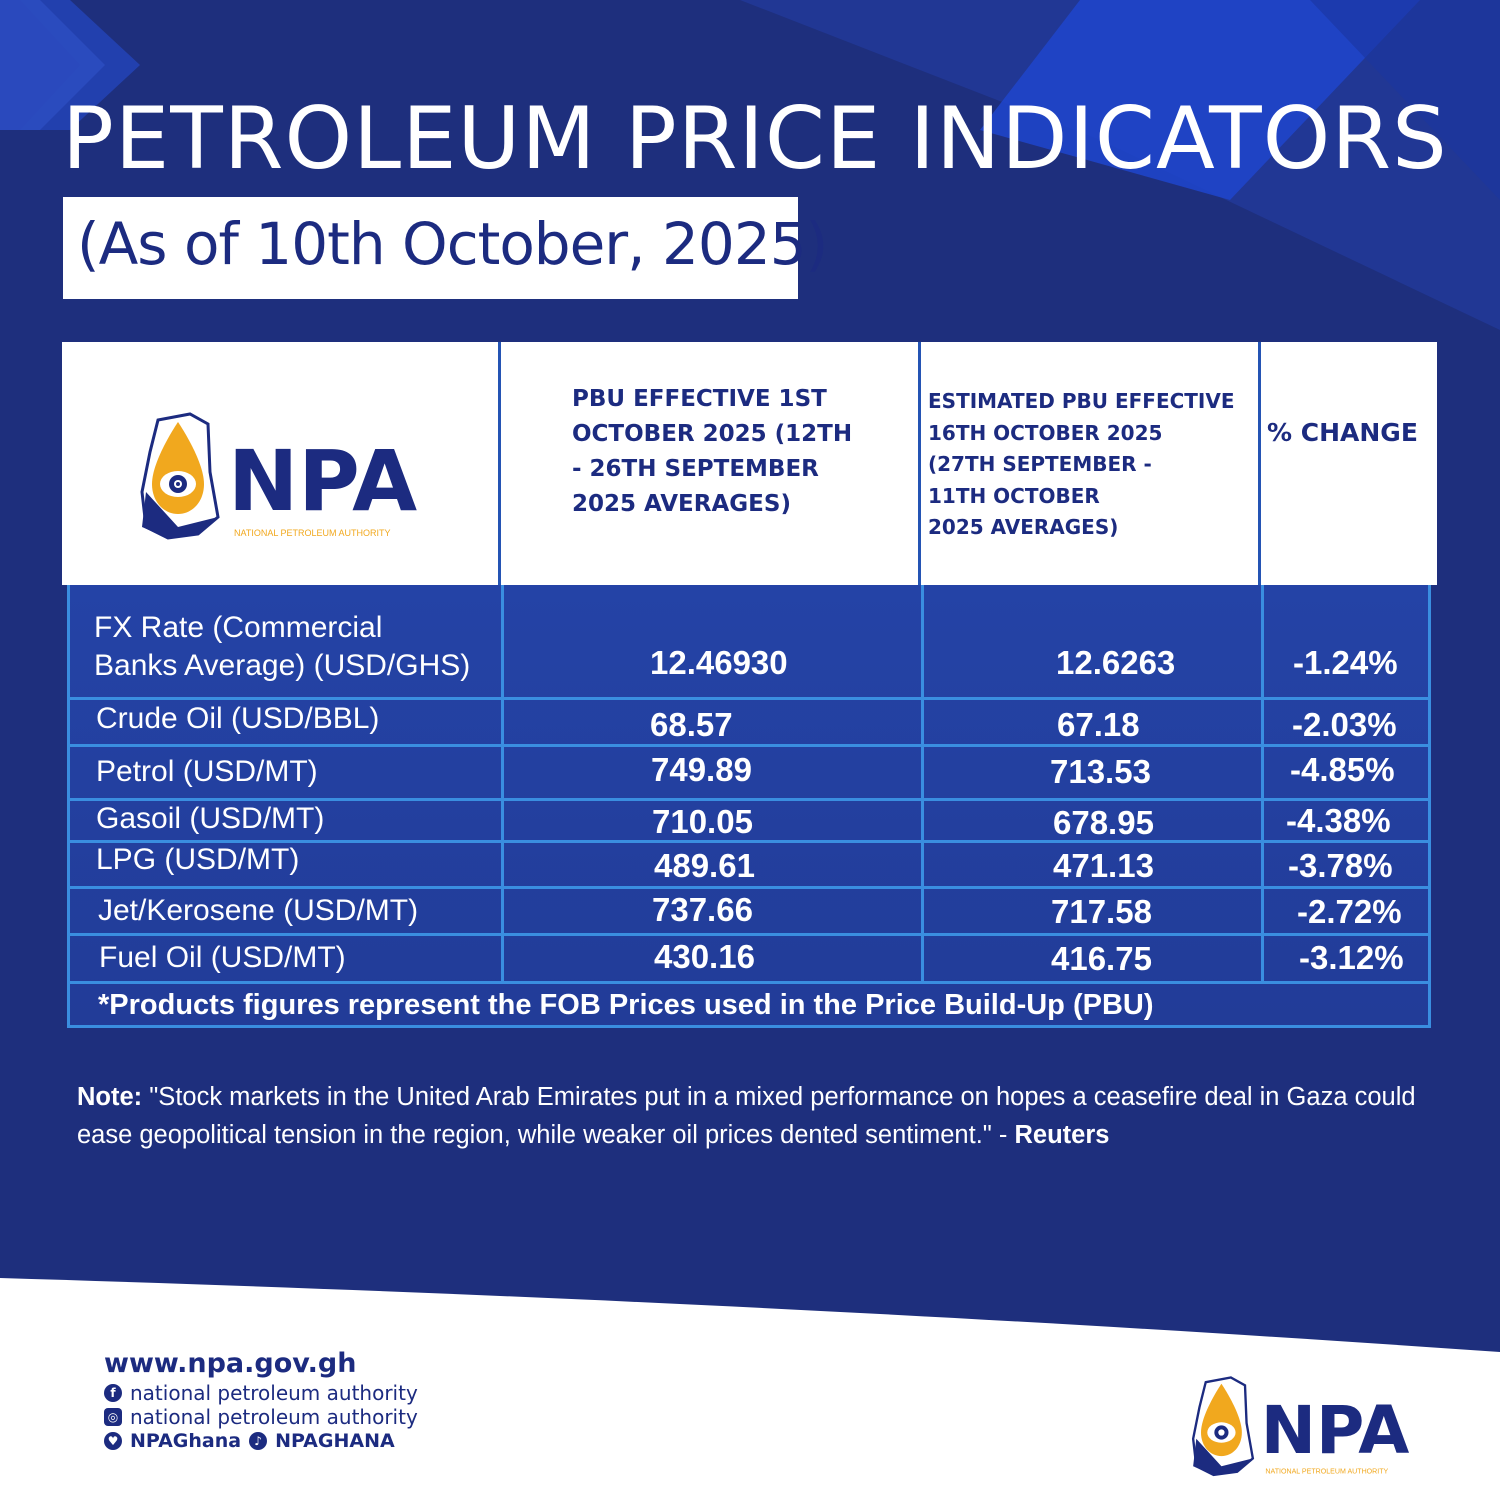 This screenshot has width=1500, height=1500. I want to click on estimated-pbu-value: 12.6263, so click(1091, 641).